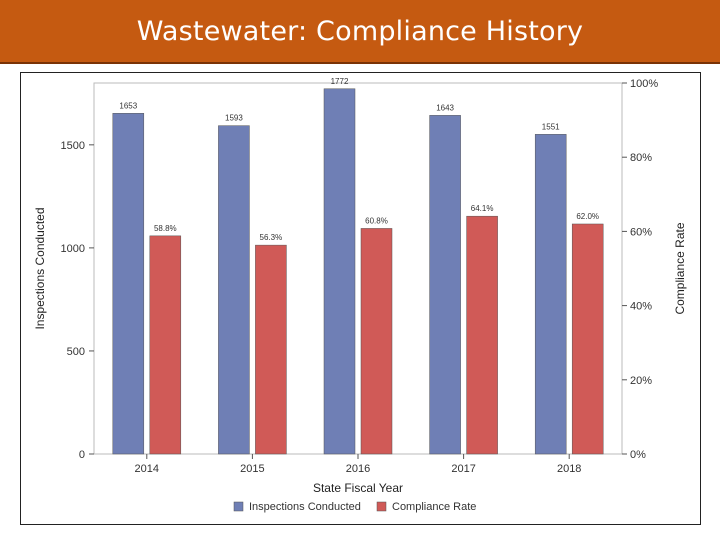  What do you see at coordinates (76, 352) in the screenshot?
I see `y-tick-label: 500` at bounding box center [76, 352].